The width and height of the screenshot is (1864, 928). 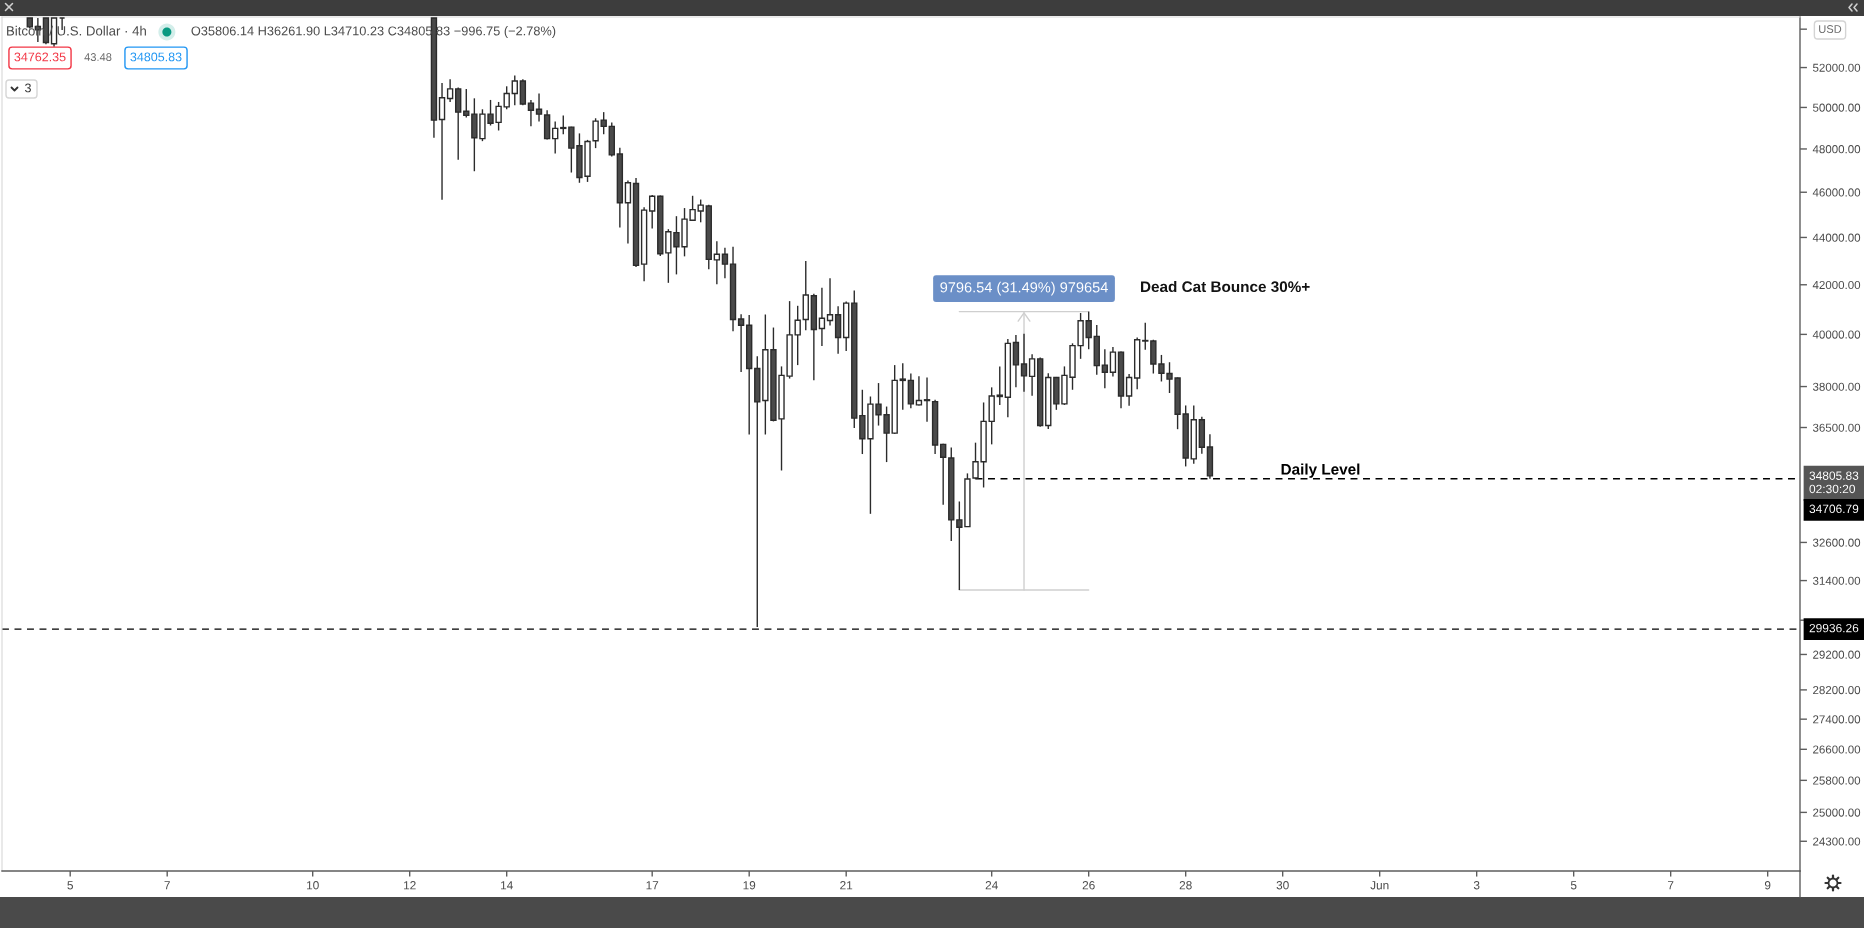 I want to click on y-tick-label: 32600.00, so click(x=1836, y=542).